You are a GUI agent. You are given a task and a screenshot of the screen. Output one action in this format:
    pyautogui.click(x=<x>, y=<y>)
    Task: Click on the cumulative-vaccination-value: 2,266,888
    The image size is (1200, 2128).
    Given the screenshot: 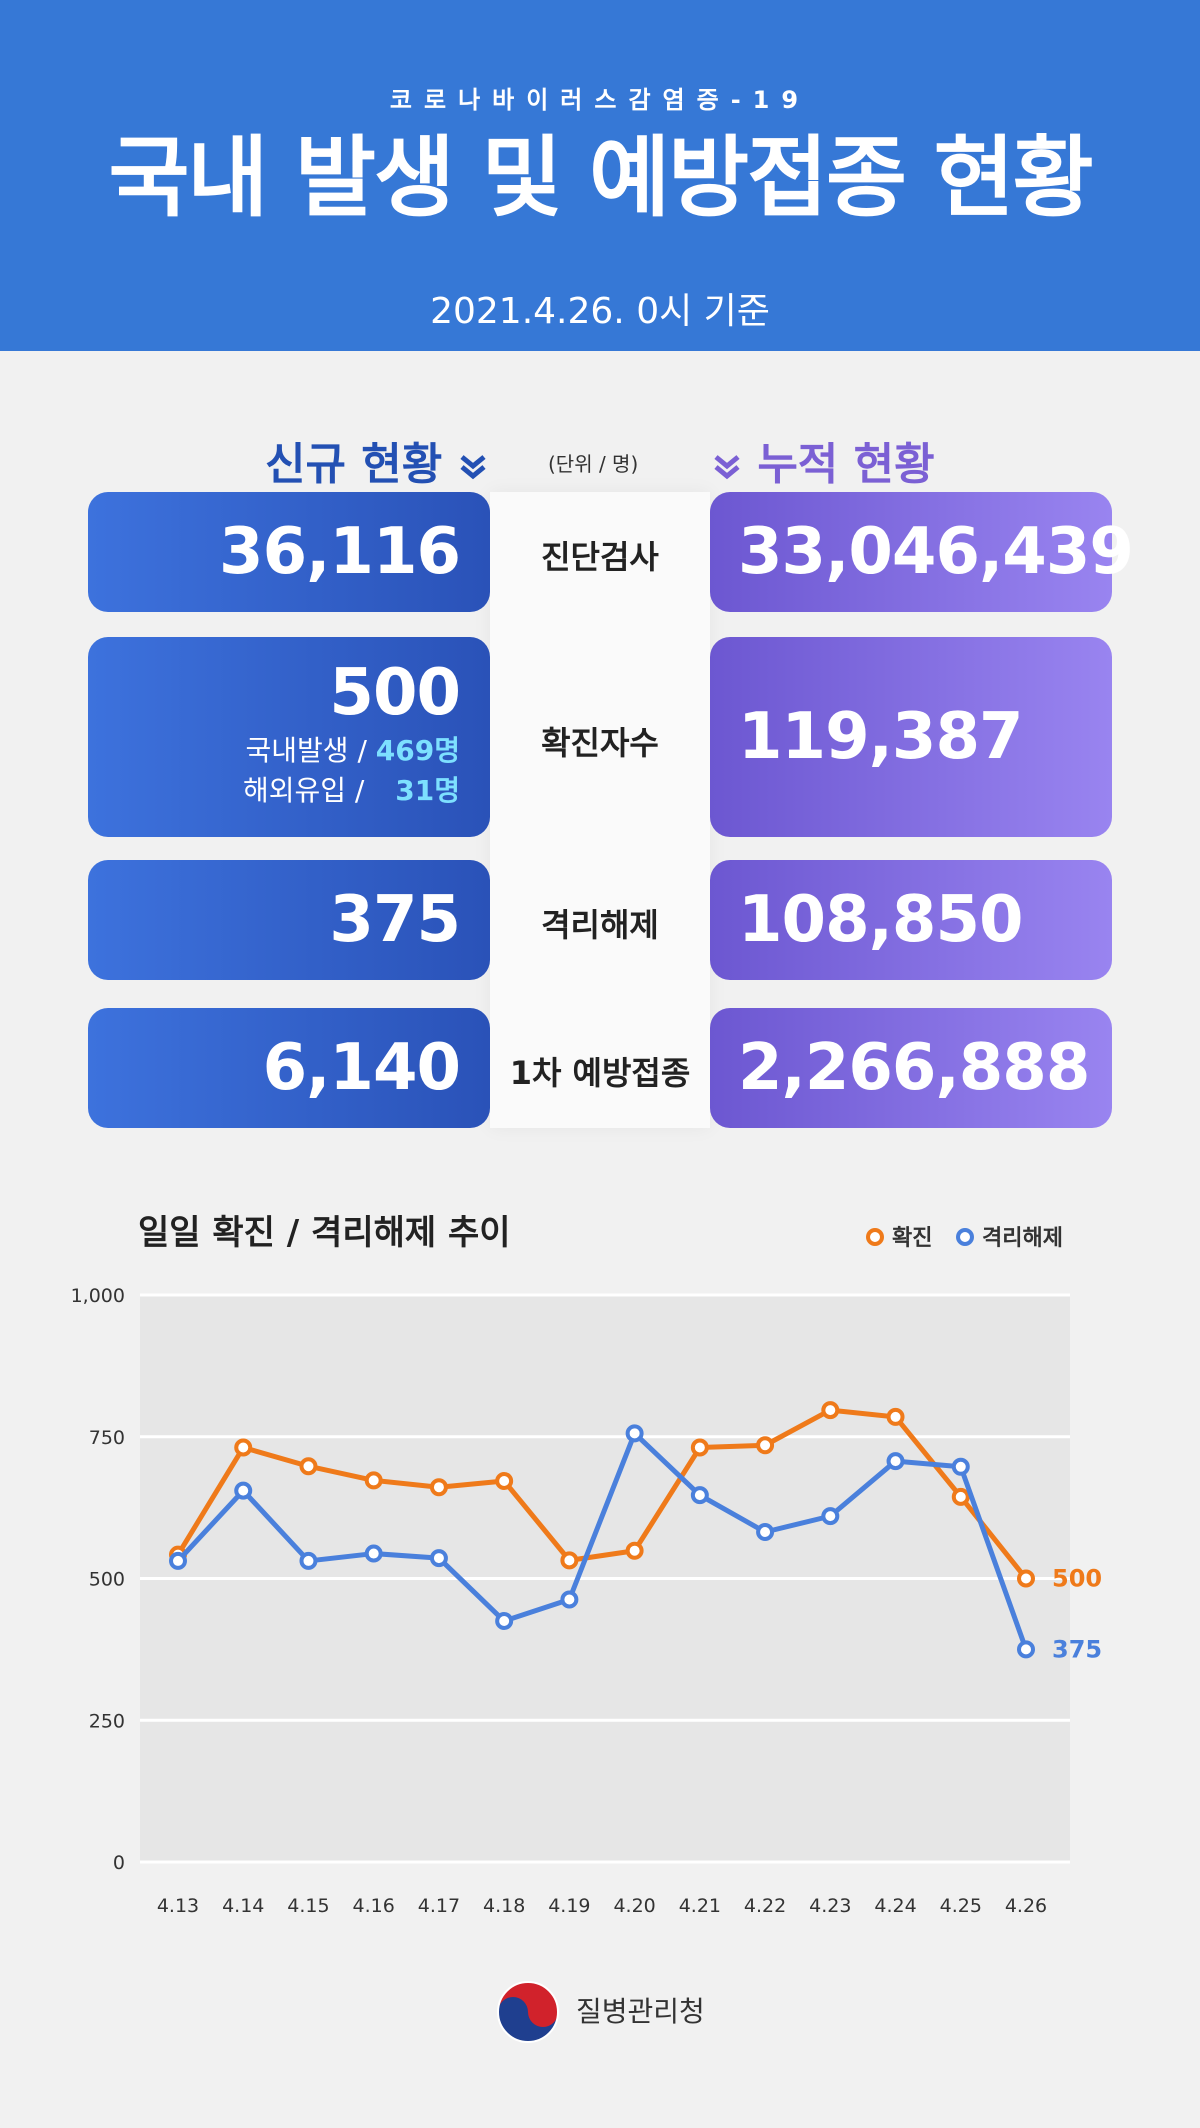 What is the action you would take?
    pyautogui.click(x=914, y=1068)
    